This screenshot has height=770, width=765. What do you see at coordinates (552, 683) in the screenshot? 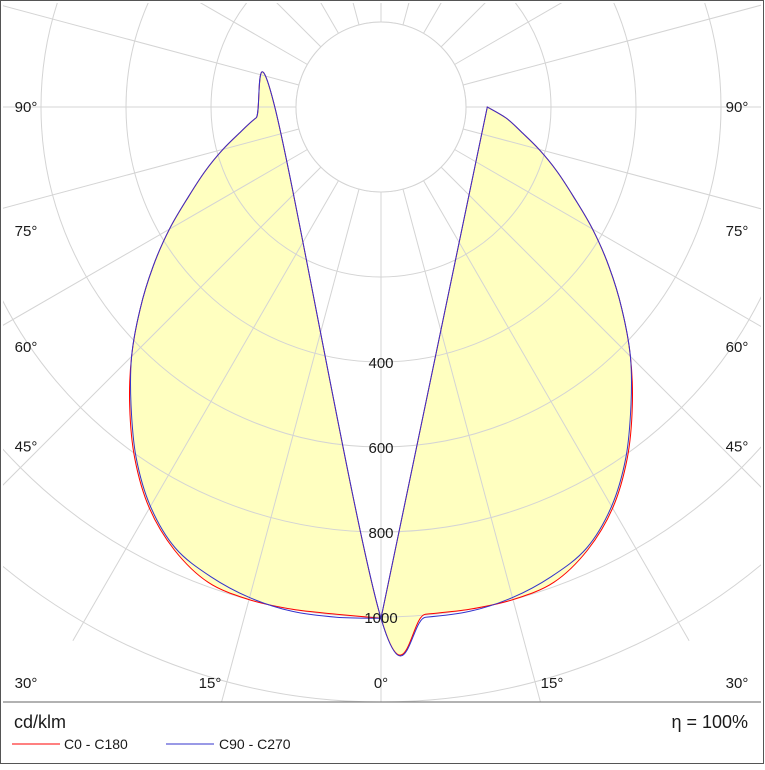
I see `angle-label-right: 15°` at bounding box center [552, 683].